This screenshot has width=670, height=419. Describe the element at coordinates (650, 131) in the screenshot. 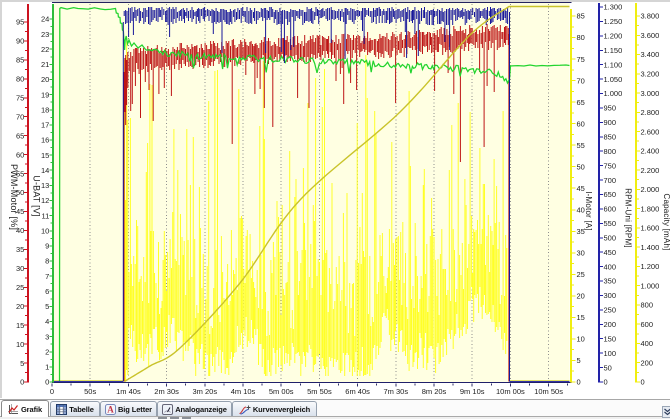

I see `svg-text: 2.600` at that location.